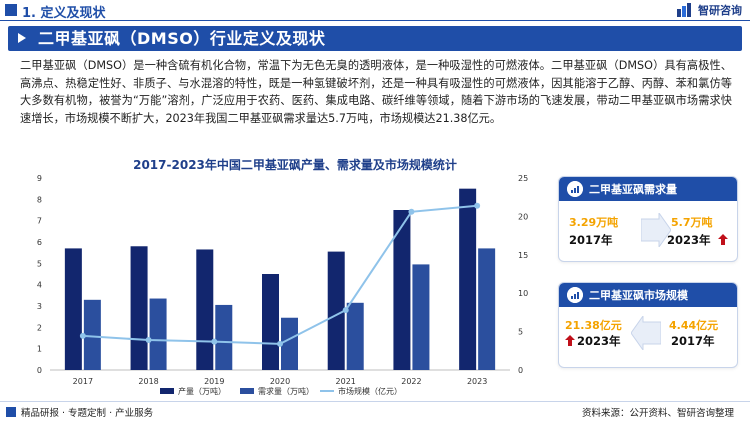 This screenshot has width=750, height=421. I want to click on y-left-tick-label: 1, so click(39, 349).